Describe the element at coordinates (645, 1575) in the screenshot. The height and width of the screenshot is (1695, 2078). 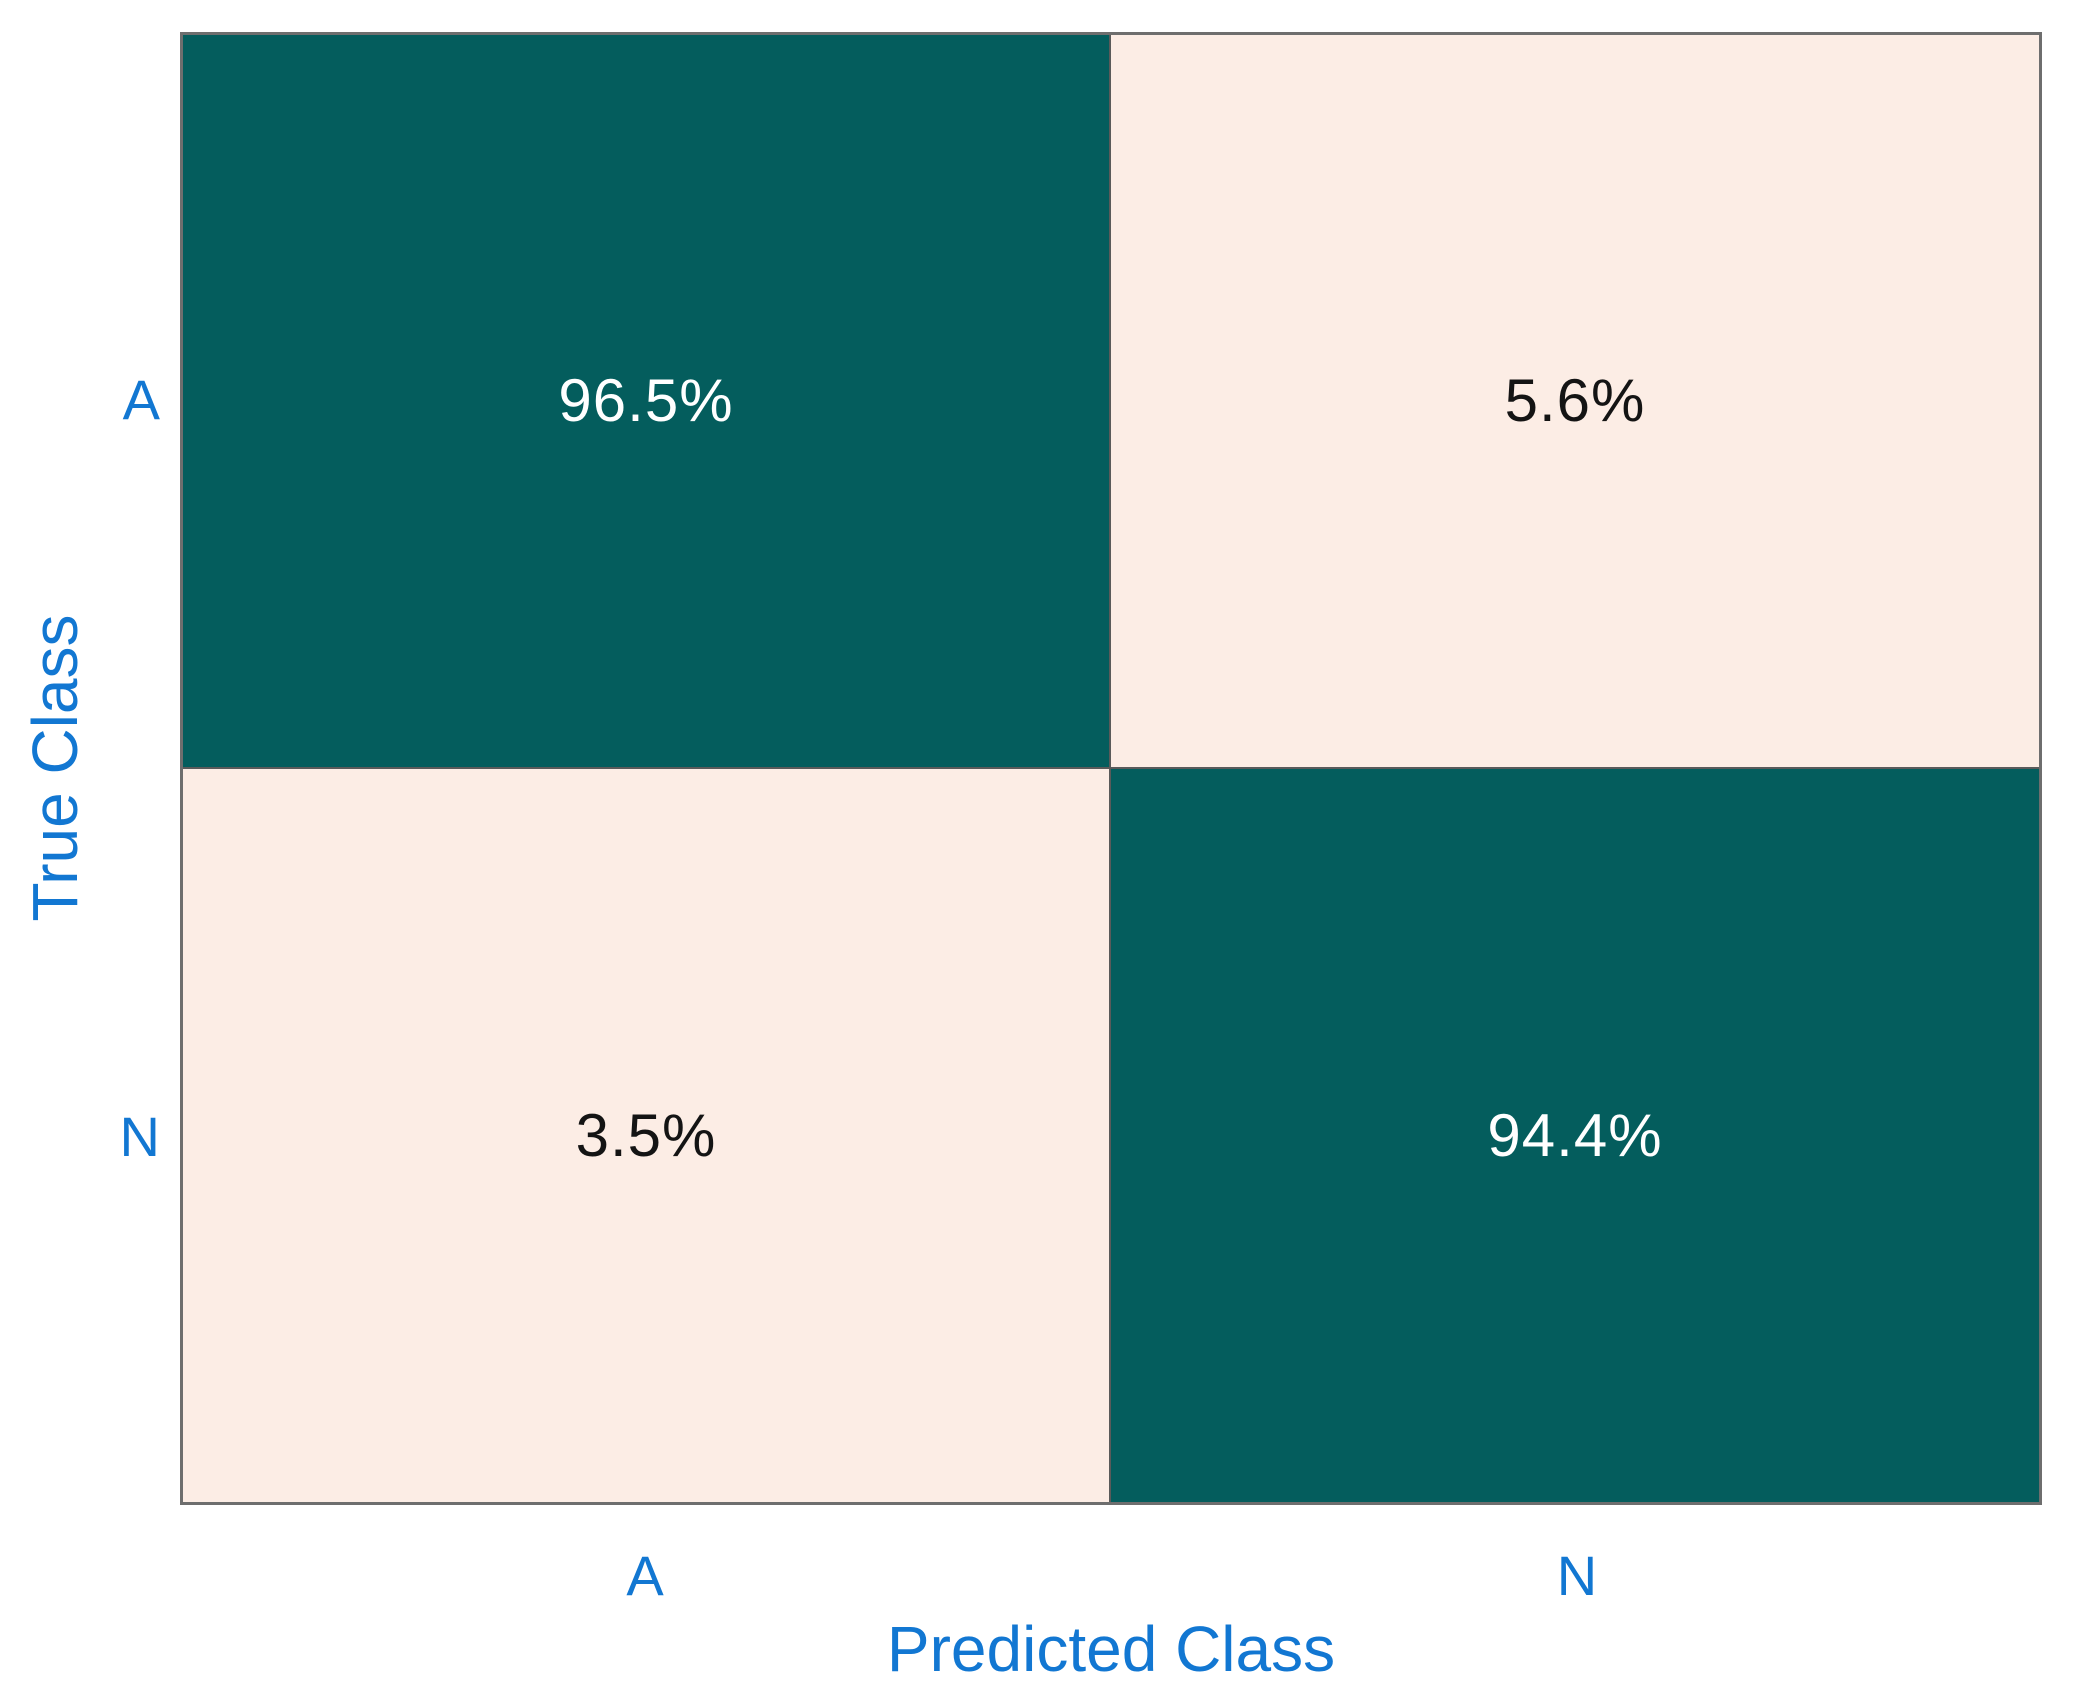
I see `x-tick-label-A: A` at that location.